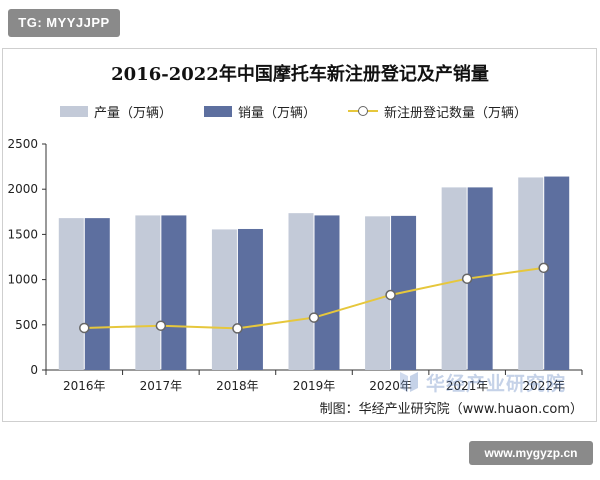 The height and width of the screenshot is (480, 600). What do you see at coordinates (22, 189) in the screenshot?
I see `y-tick-label: 2000` at bounding box center [22, 189].